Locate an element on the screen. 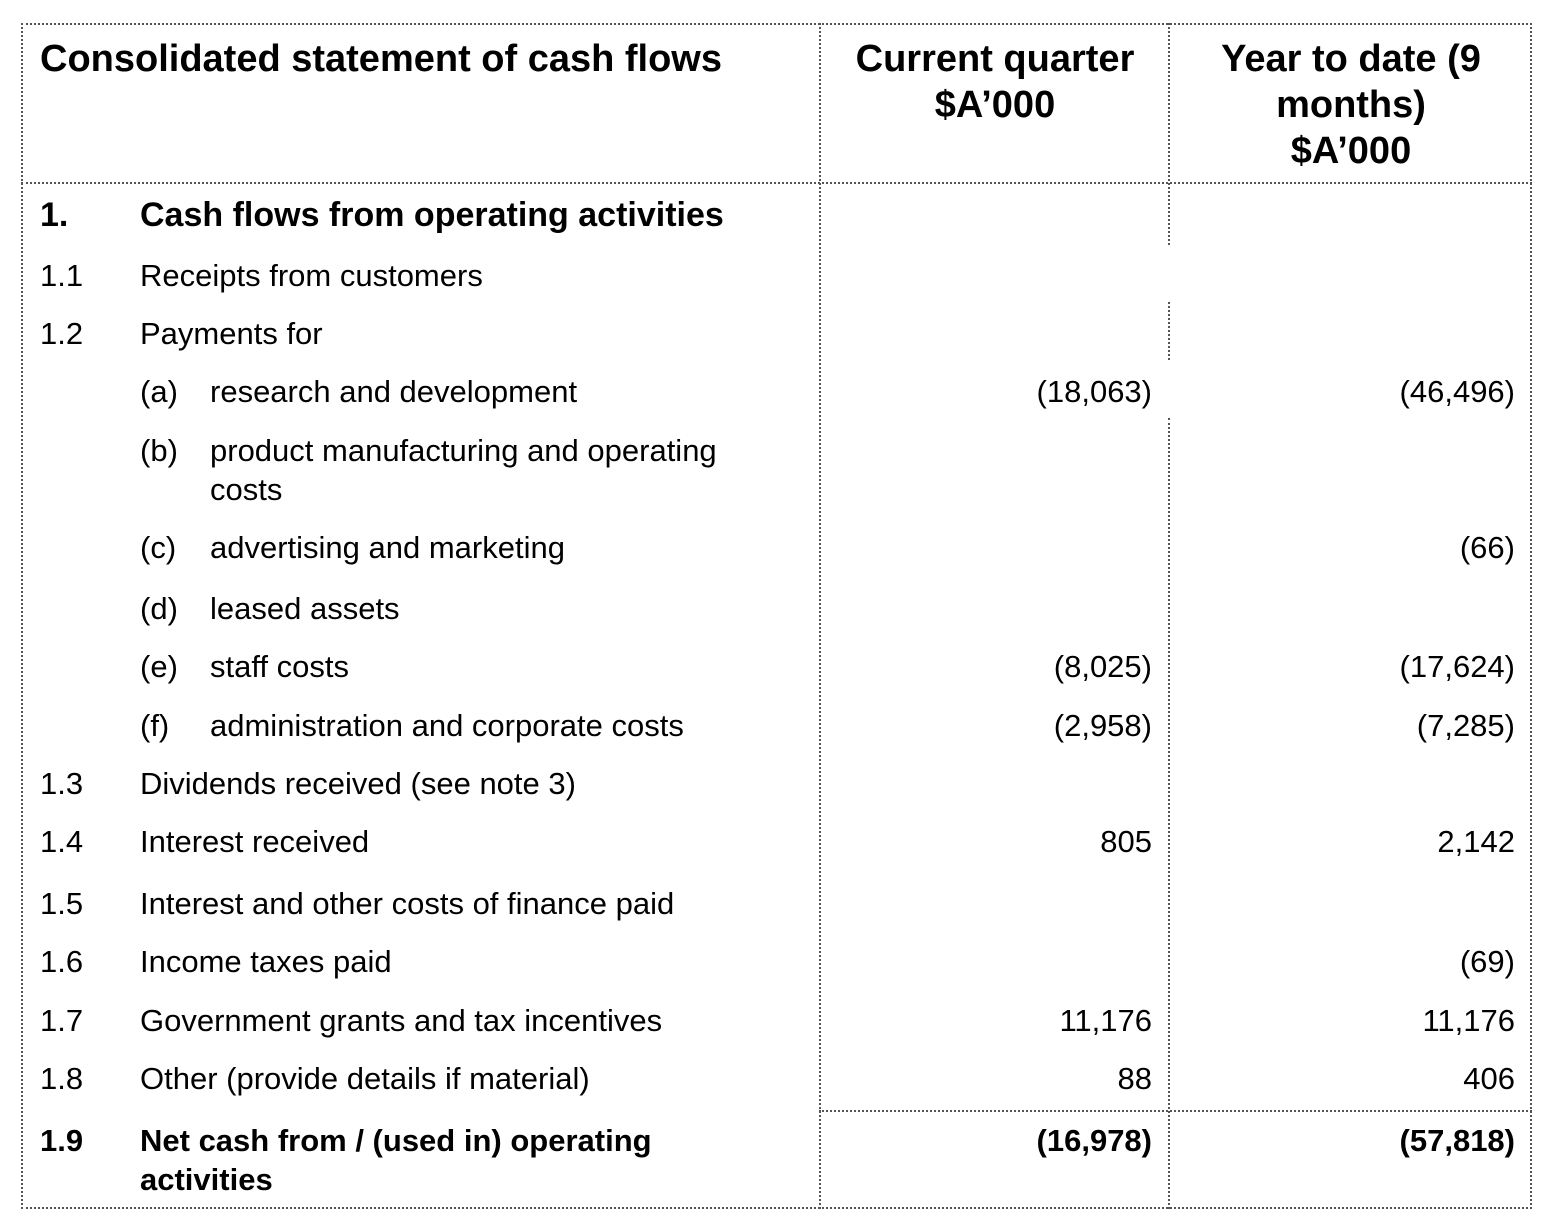 This screenshot has height=1228, width=1552. column-header-year-to-date: Year to date (9 months) $A’000 is located at coordinates (1351, 105).